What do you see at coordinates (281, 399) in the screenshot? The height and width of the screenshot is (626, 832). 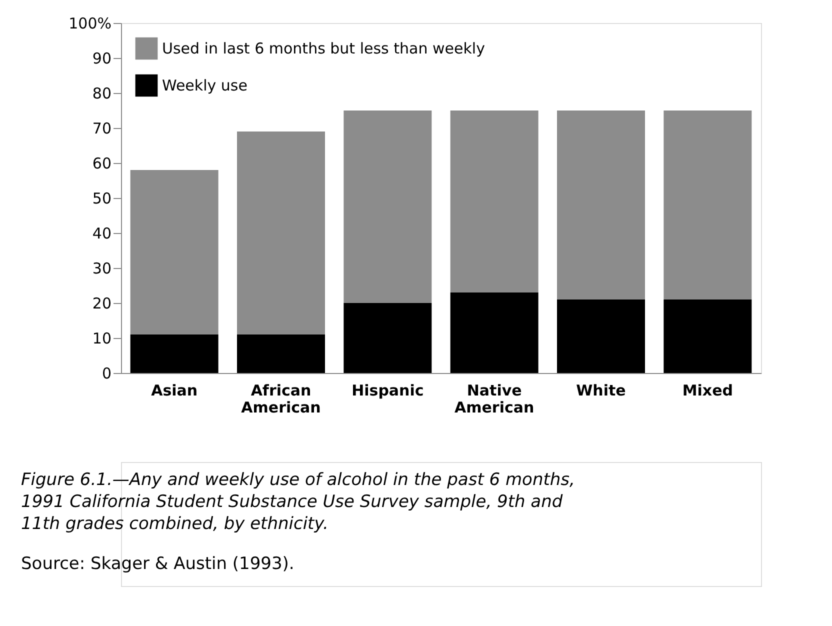 I see `x-tick-label: African American` at bounding box center [281, 399].